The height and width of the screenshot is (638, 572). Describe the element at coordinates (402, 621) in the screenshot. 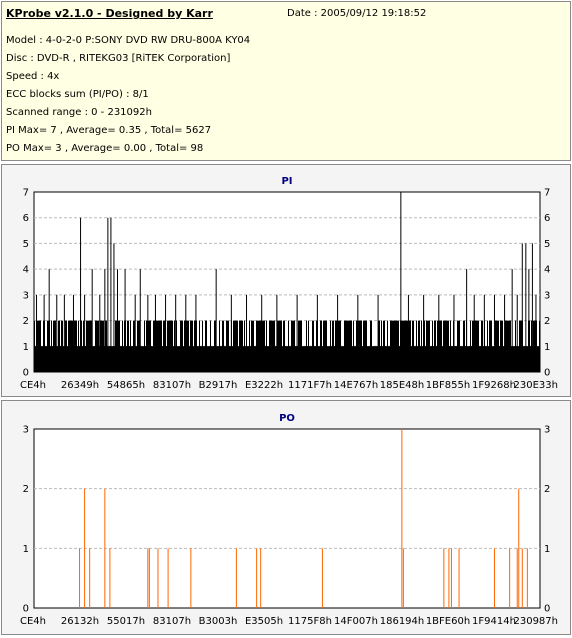

I see `x-tick-label: 186194h` at that location.